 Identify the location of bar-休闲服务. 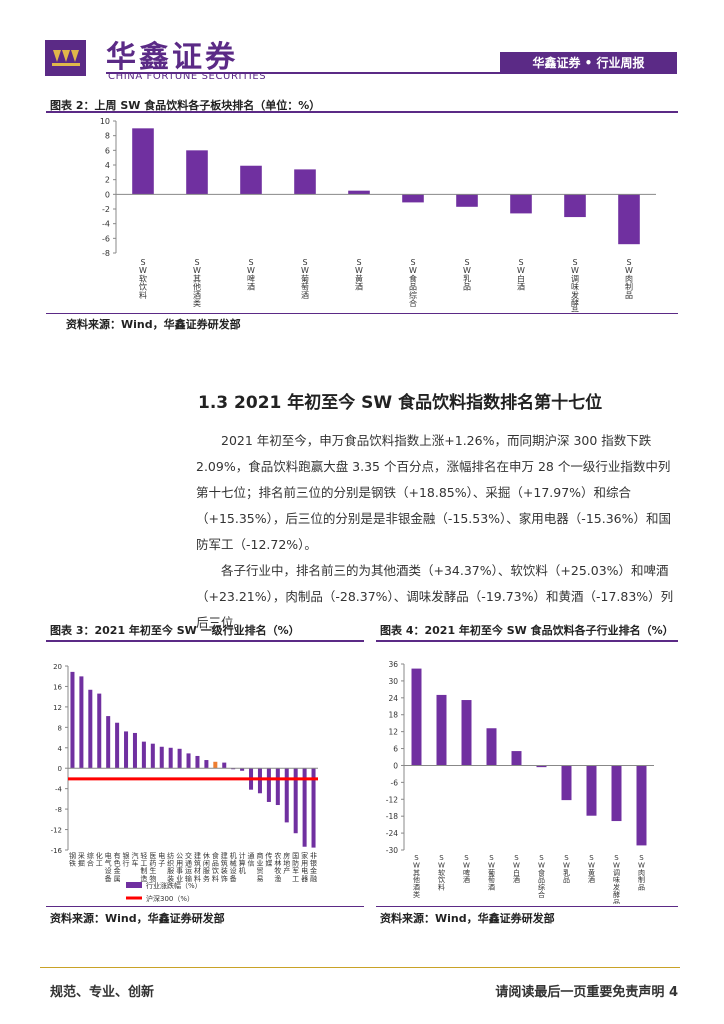
(206, 764).